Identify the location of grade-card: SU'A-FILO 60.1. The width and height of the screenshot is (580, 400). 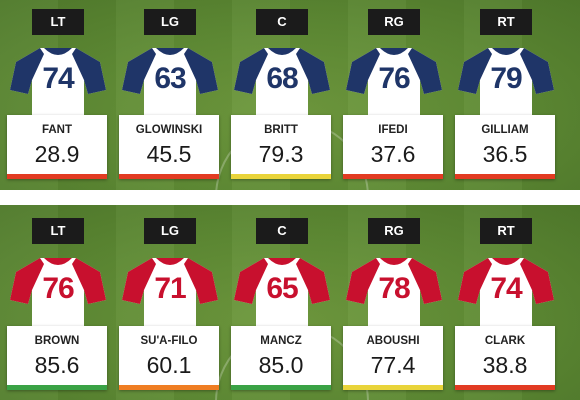
(169, 358).